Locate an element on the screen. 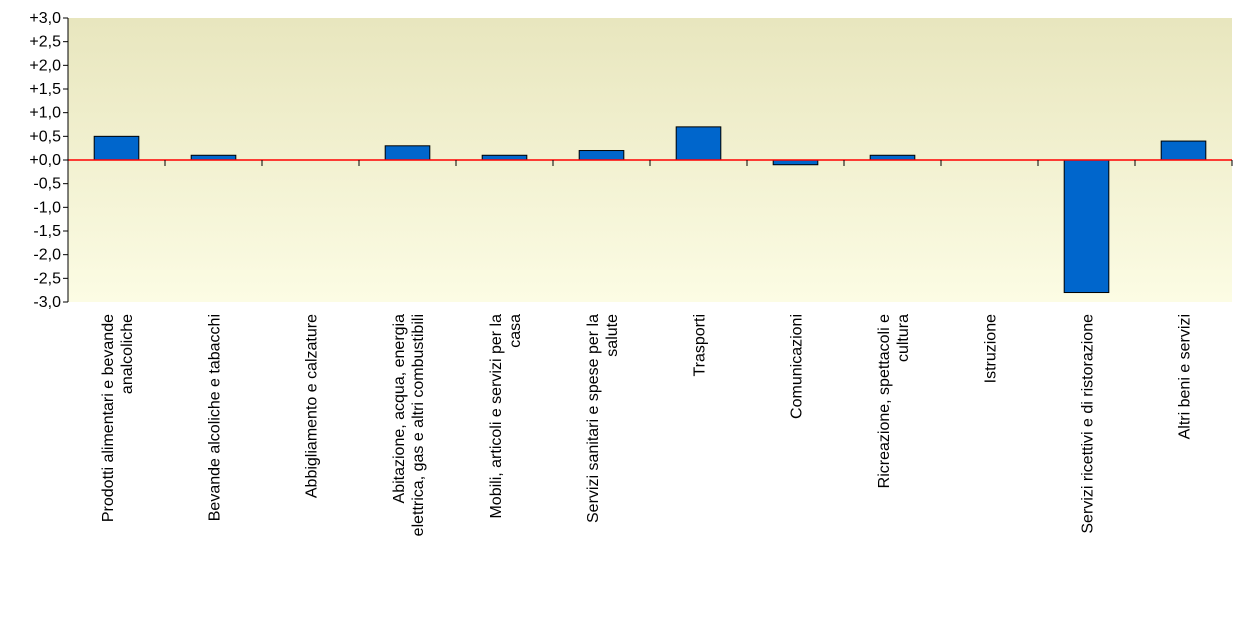  x-category-label: Trasporti is located at coordinates (700, 345).